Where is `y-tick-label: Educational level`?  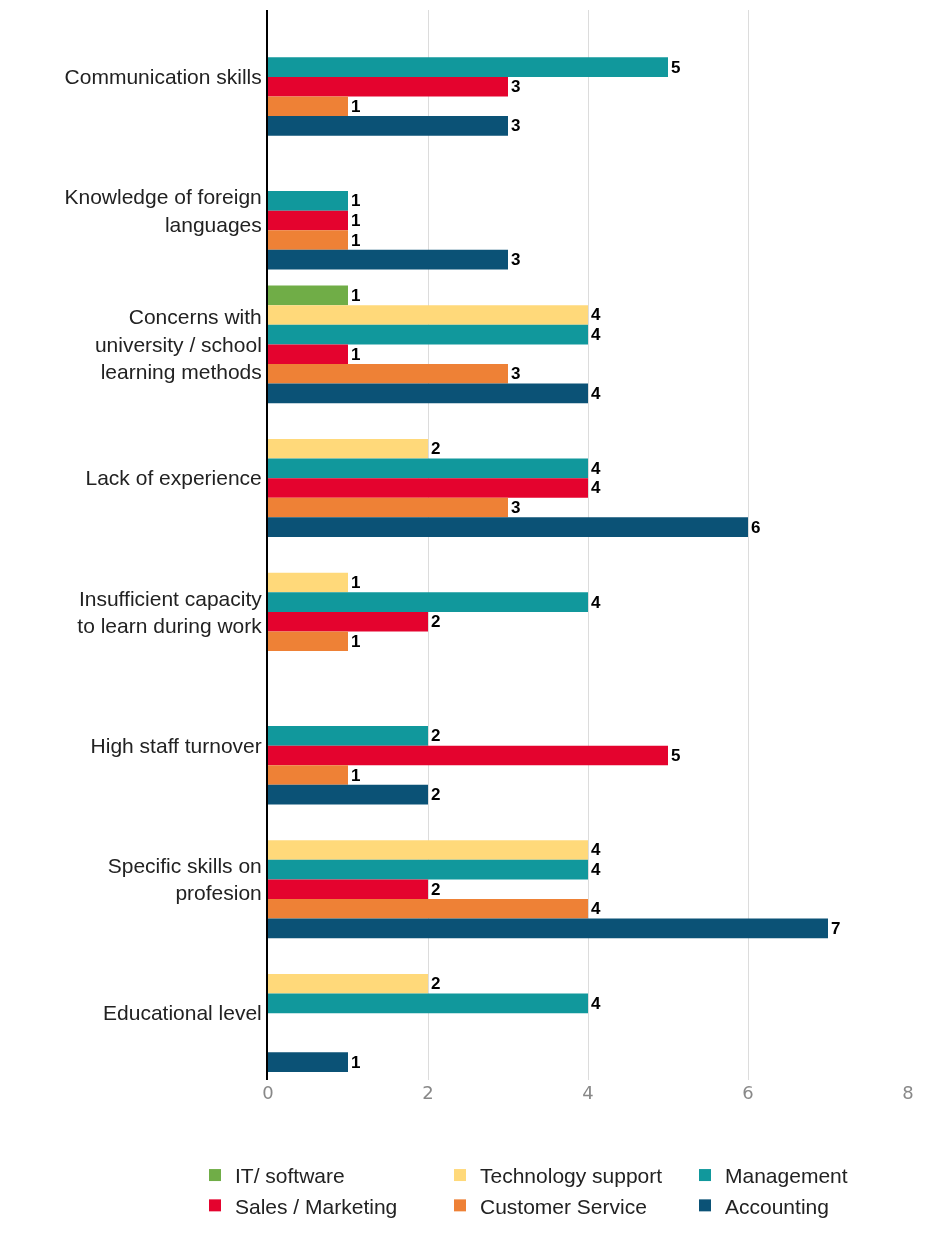
y-tick-label: Educational level is located at coordinates (182, 1013).